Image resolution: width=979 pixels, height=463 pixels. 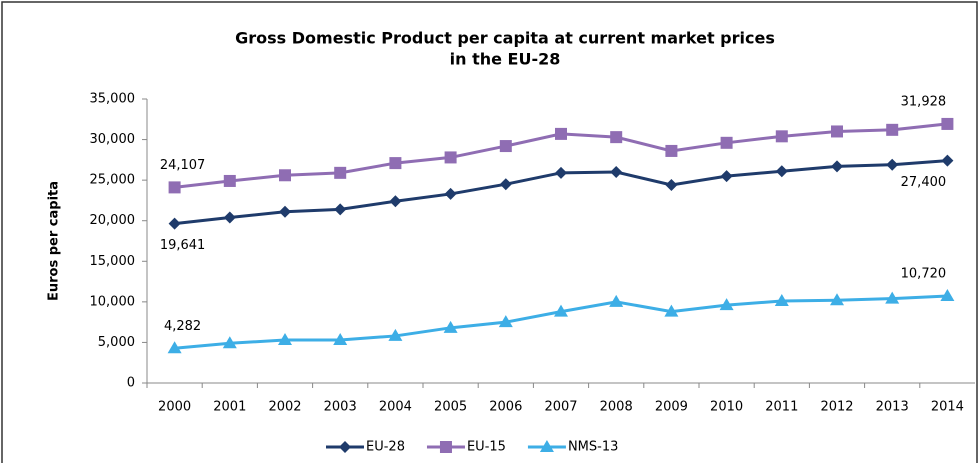 What do you see at coordinates (892, 407) in the screenshot?
I see `x-tick-label: 2013` at bounding box center [892, 407].